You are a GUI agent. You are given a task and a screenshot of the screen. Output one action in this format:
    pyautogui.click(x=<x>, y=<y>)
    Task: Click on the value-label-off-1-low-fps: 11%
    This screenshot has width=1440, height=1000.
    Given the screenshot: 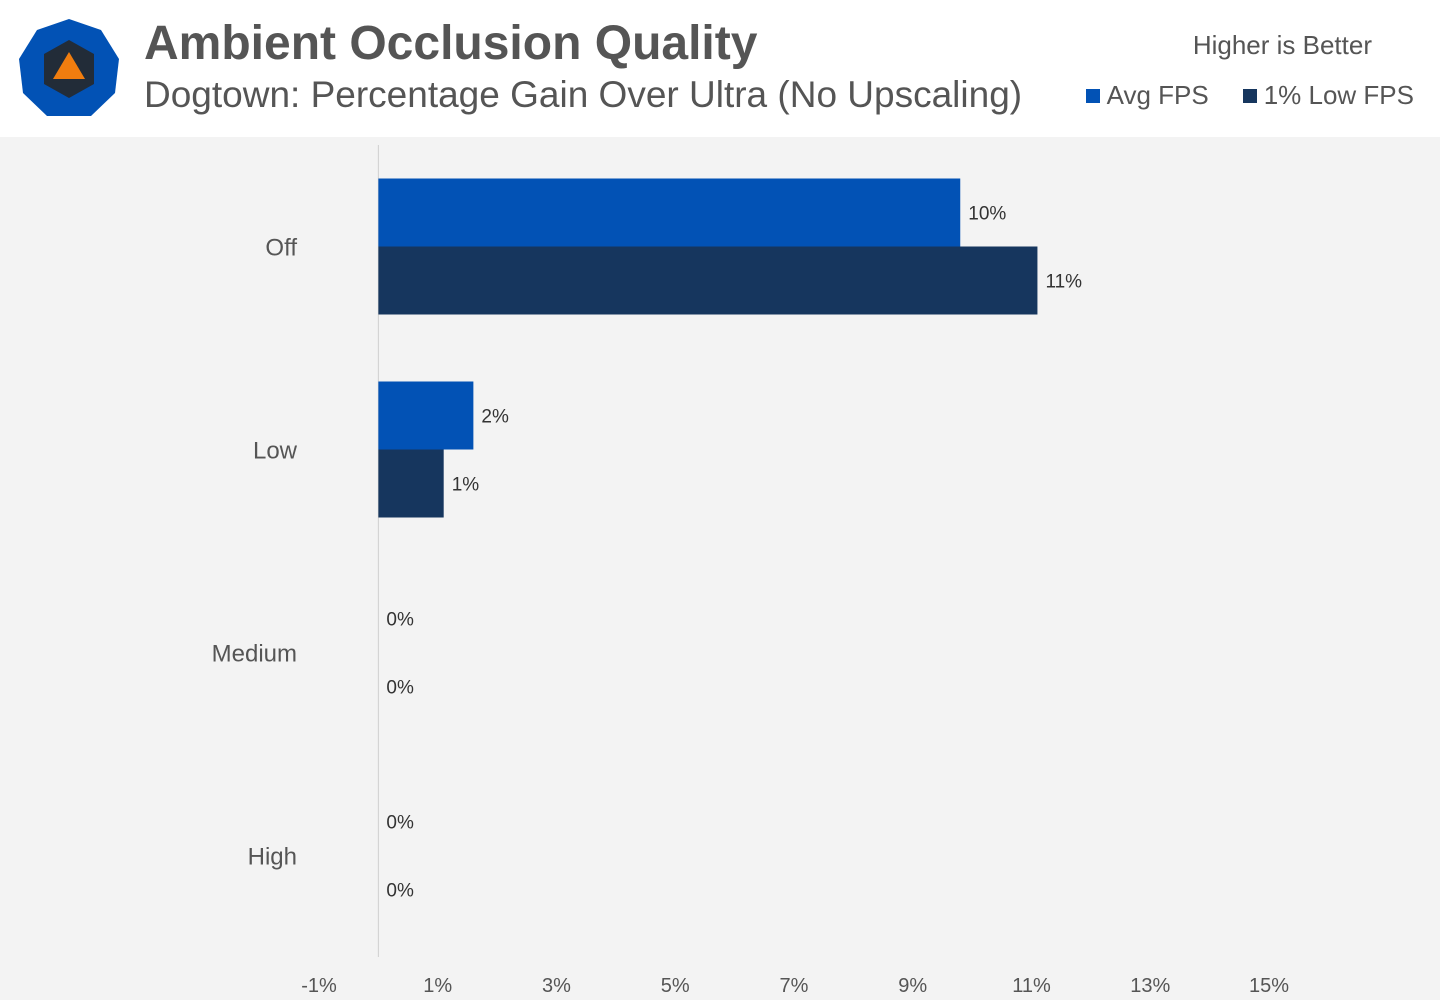 What is the action you would take?
    pyautogui.click(x=1063, y=282)
    